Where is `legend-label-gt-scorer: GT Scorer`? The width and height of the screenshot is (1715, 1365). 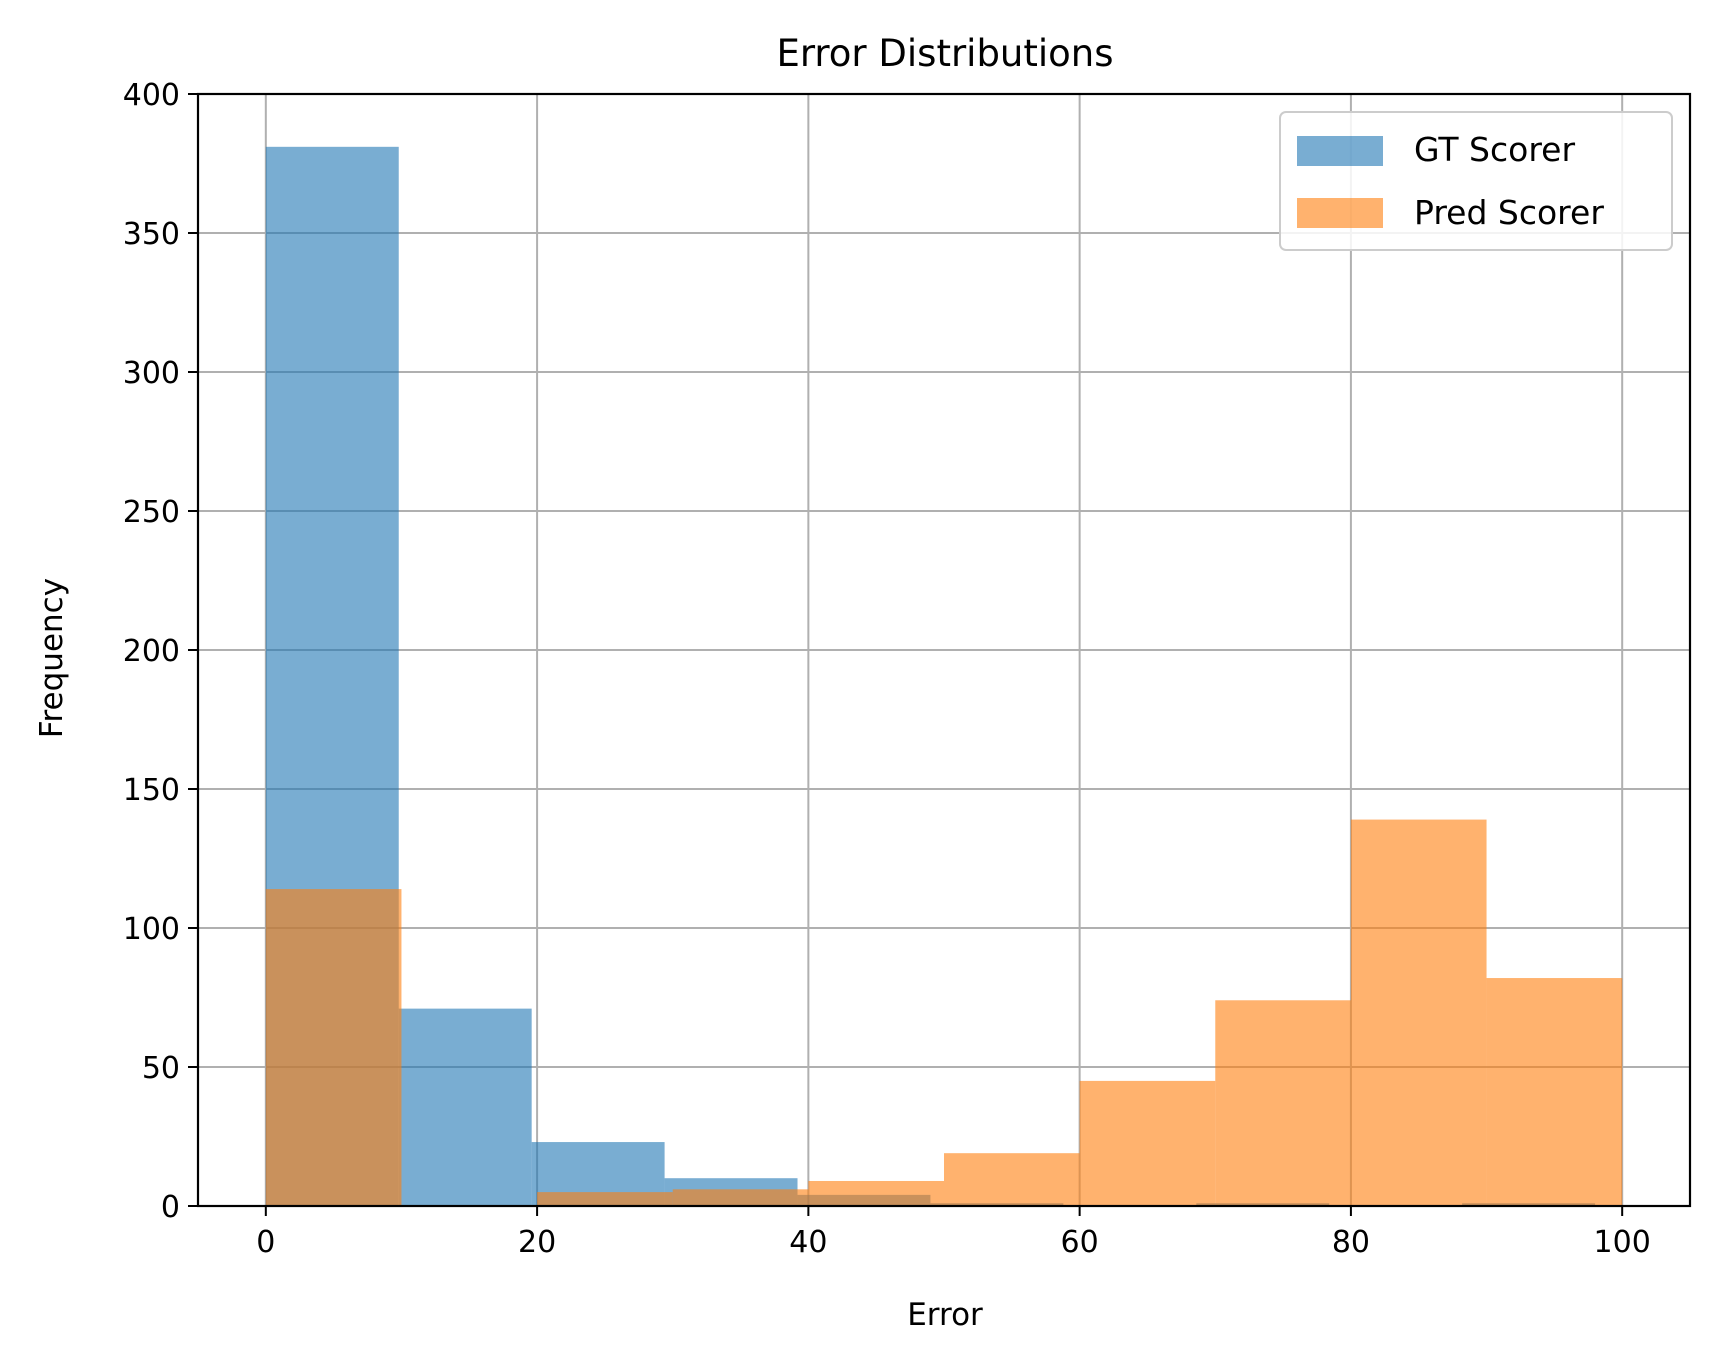 legend-label-gt-scorer: GT Scorer is located at coordinates (1494, 149).